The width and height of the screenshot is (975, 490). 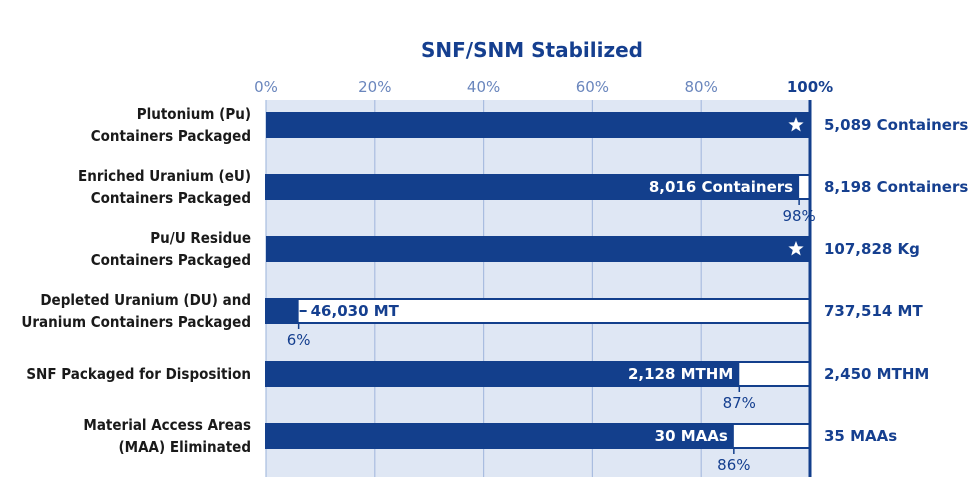 I want to click on percent-label: 86%, so click(x=733, y=465).